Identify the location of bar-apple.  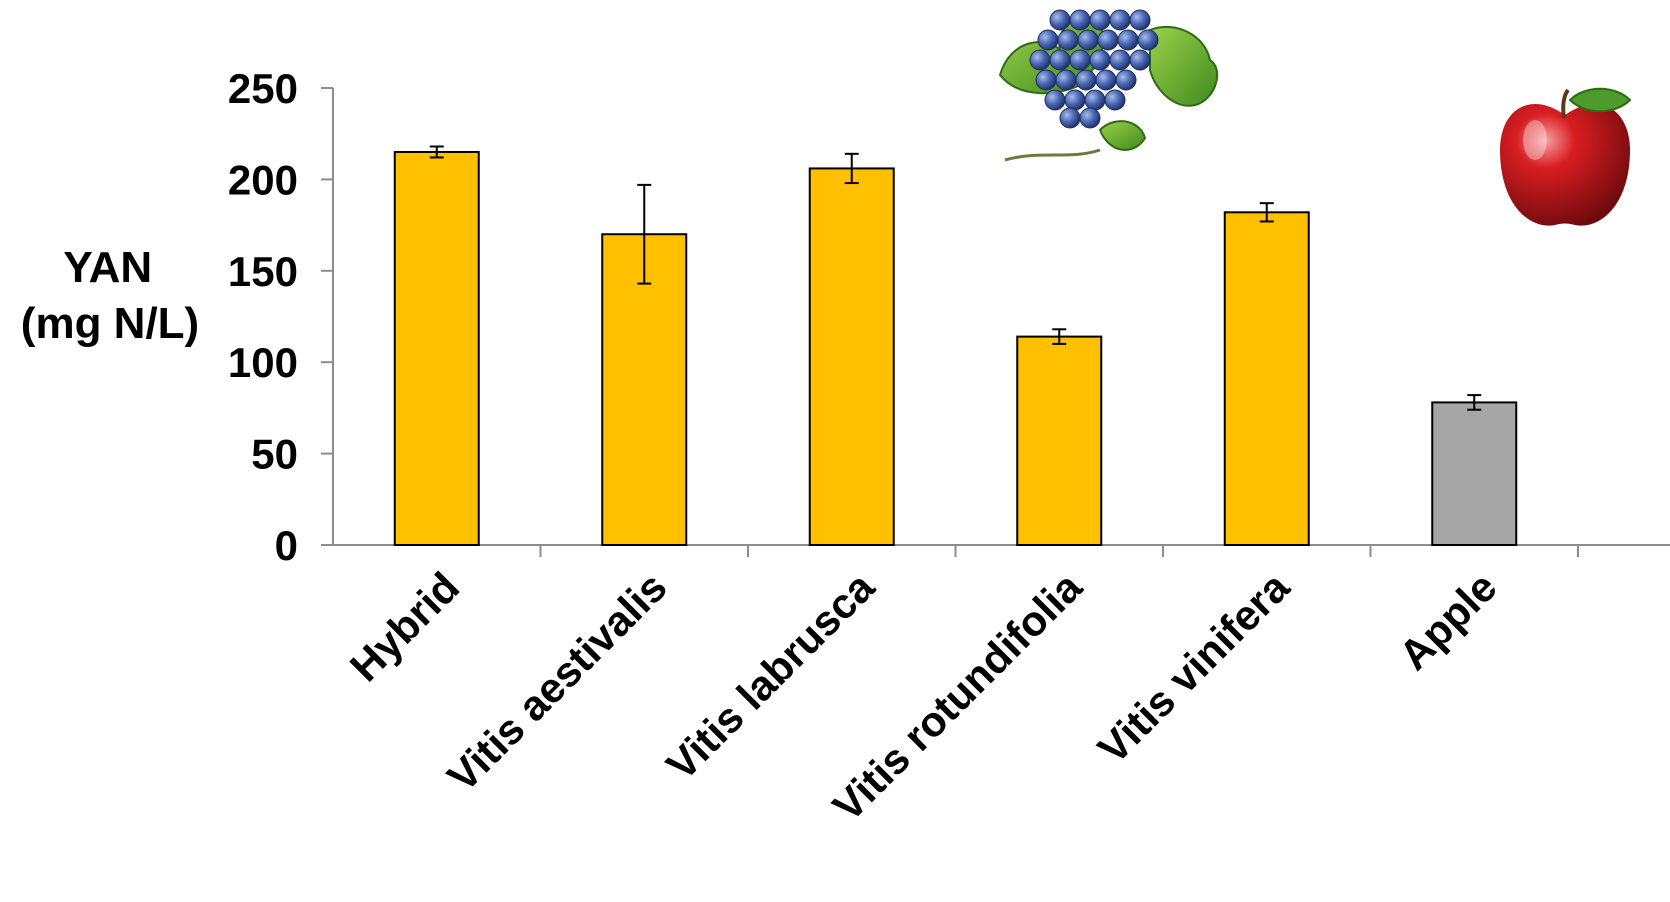
(1474, 473).